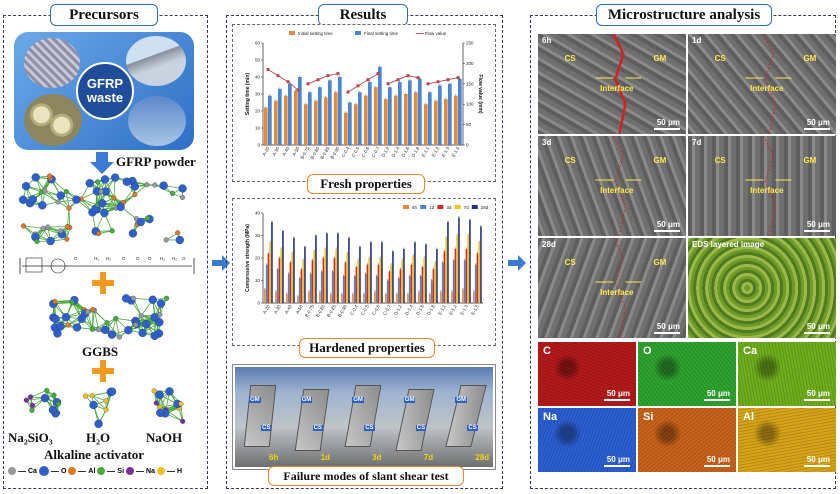 The width and height of the screenshot is (840, 494). I want to click on legend-swatch, so click(457, 207).